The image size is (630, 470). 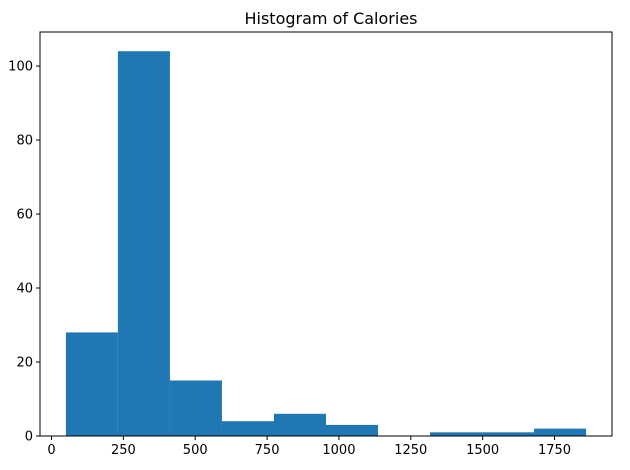 I want to click on x-tick-label: 0, so click(x=51, y=450).